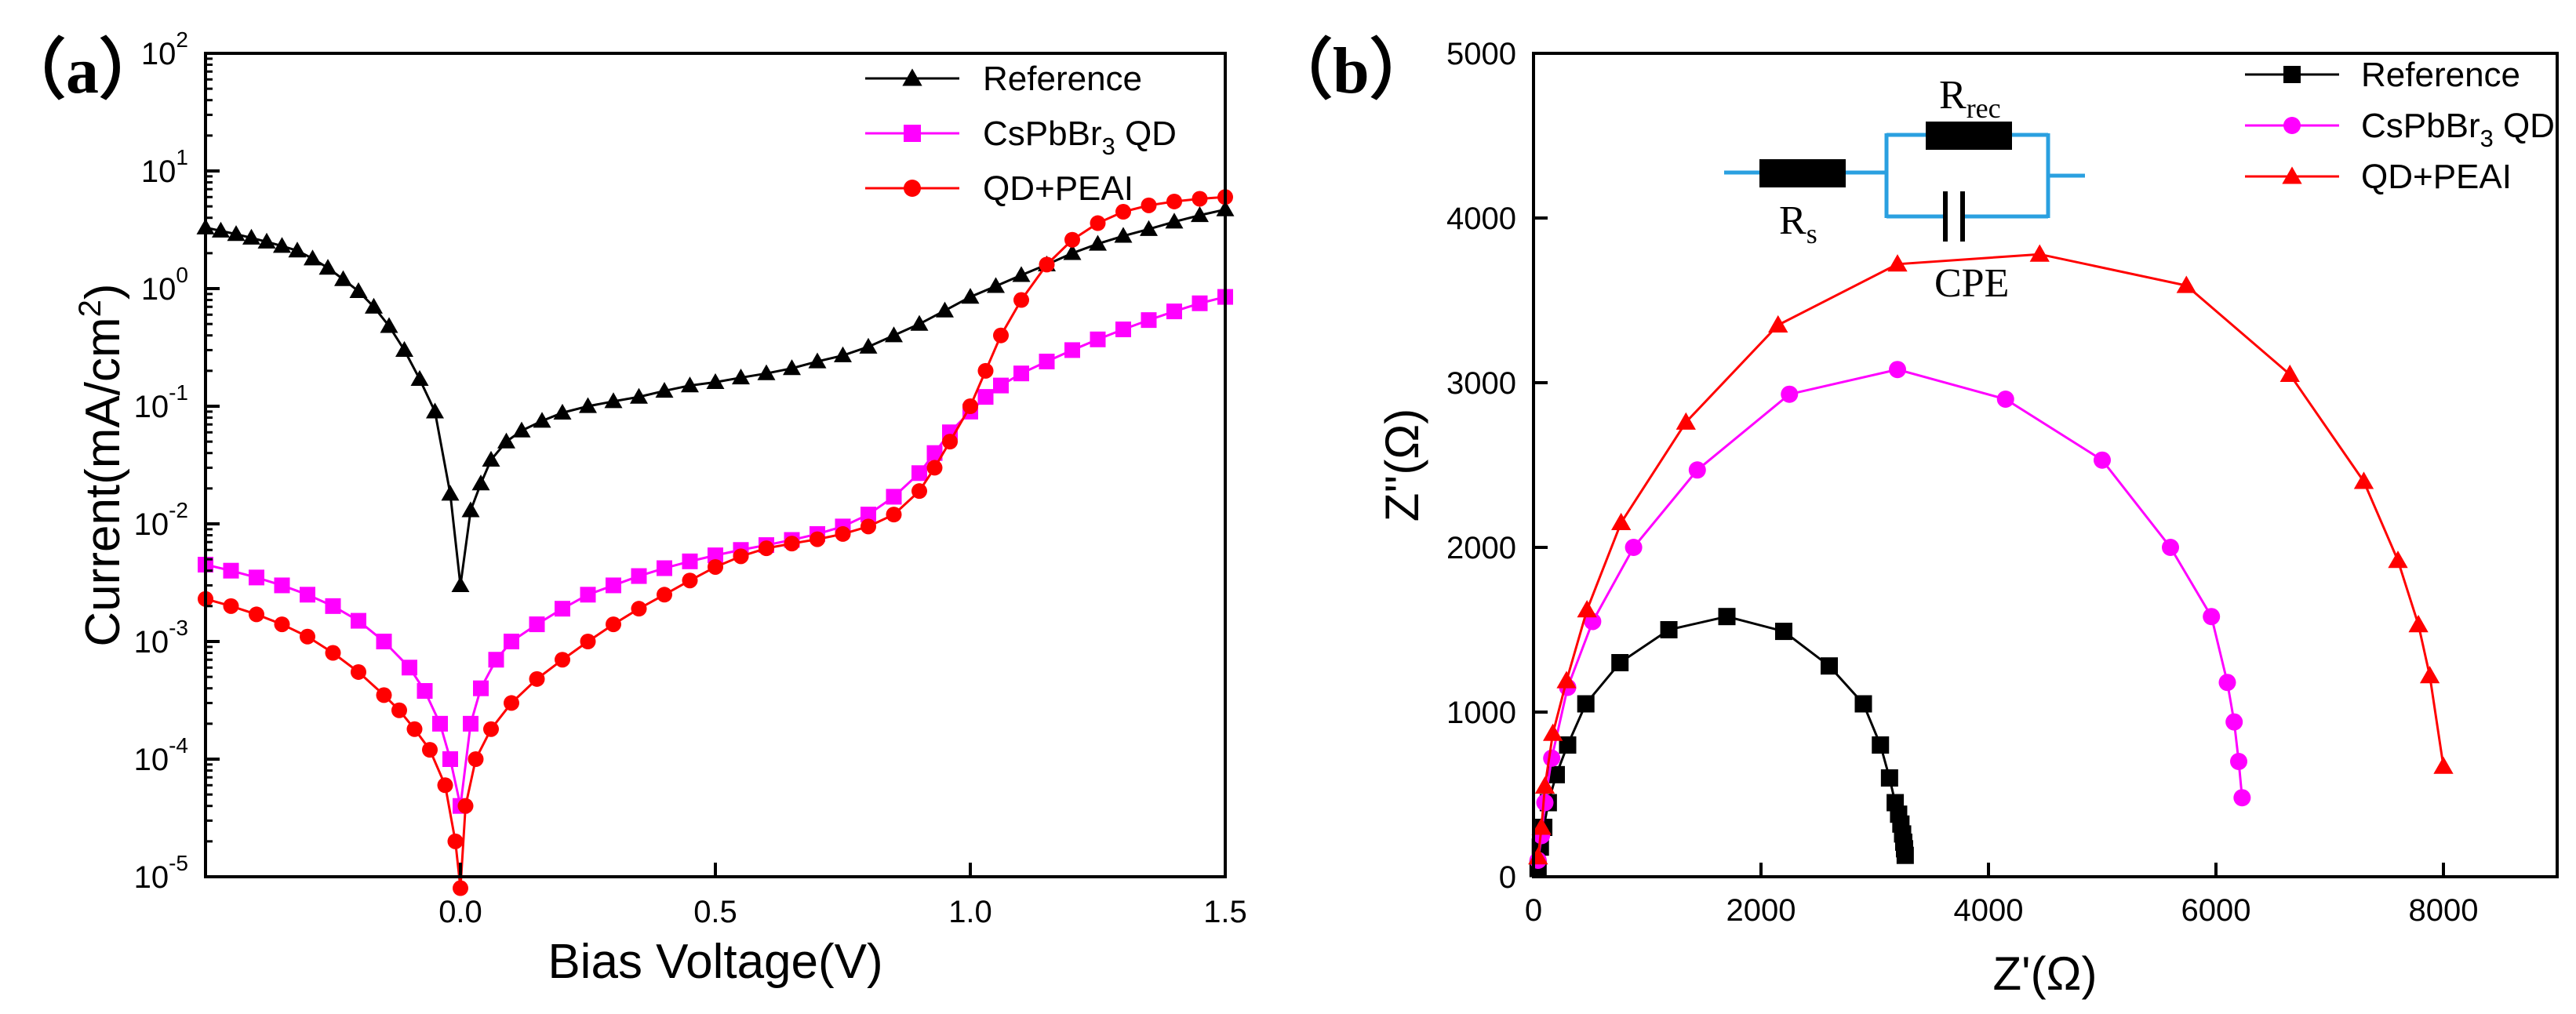 The image size is (2576, 1014). What do you see at coordinates (2292, 74) in the screenshot?
I see `panel-b-legend-marker` at bounding box center [2292, 74].